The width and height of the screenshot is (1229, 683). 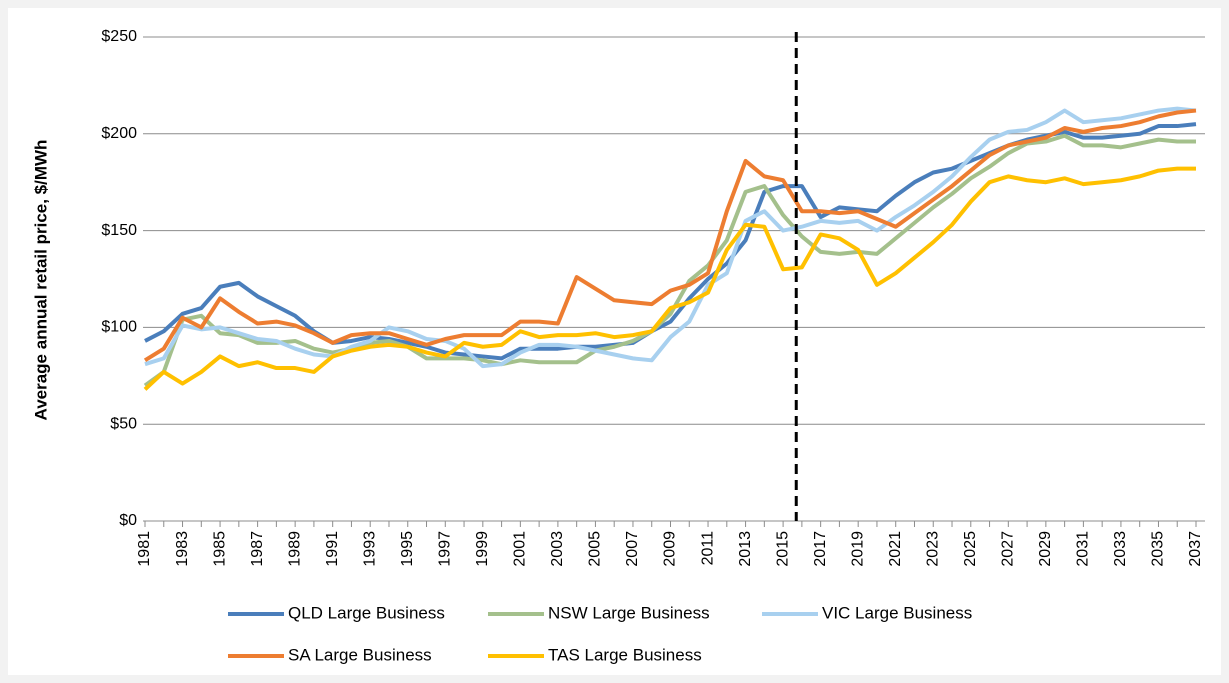 I want to click on x-tick-label: 2017, so click(x=820, y=549).